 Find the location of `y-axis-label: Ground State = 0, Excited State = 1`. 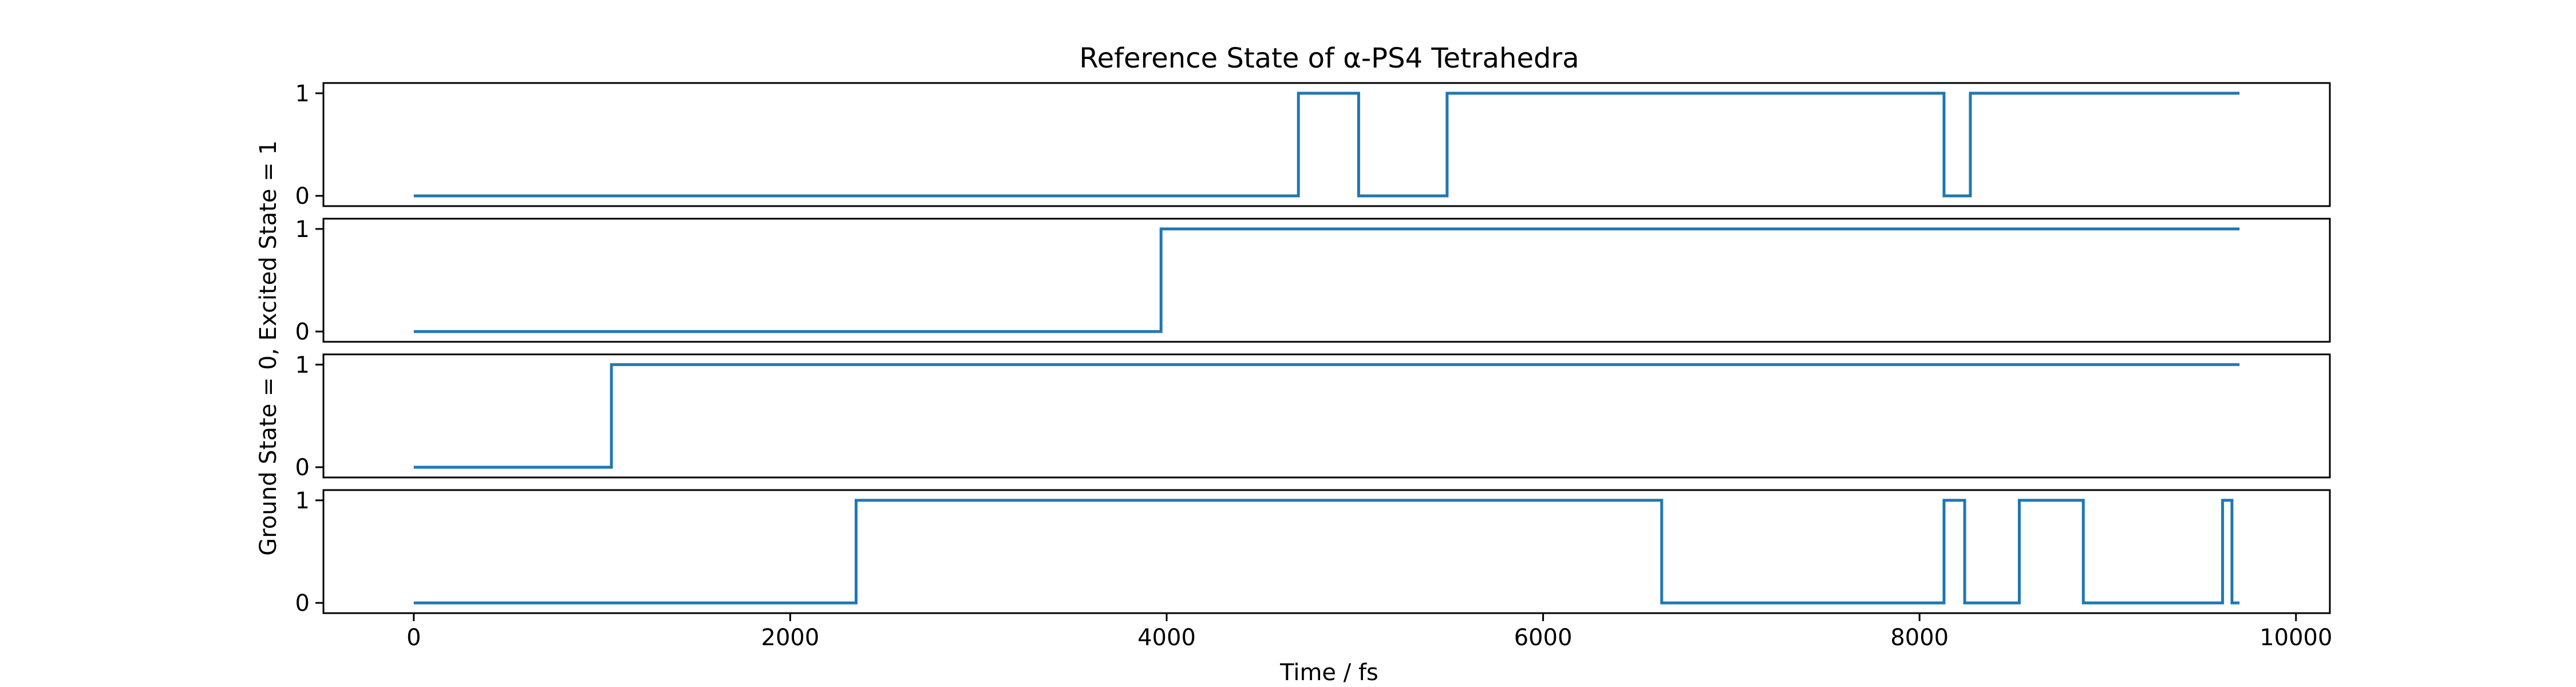

y-axis-label: Ground State = 0, Excited State = 1 is located at coordinates (268, 348).